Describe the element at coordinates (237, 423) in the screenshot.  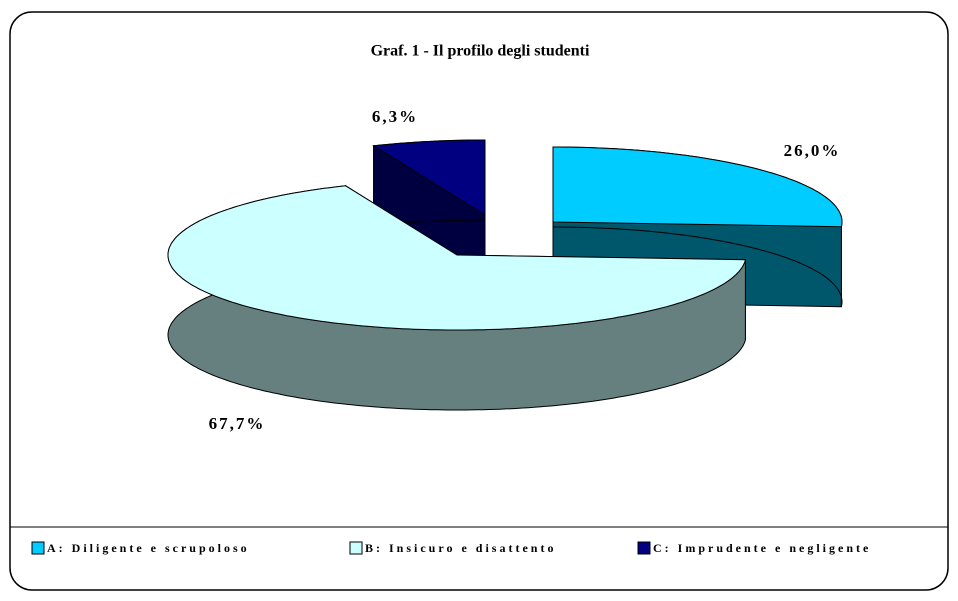
I see `data-label: 67,7%` at that location.